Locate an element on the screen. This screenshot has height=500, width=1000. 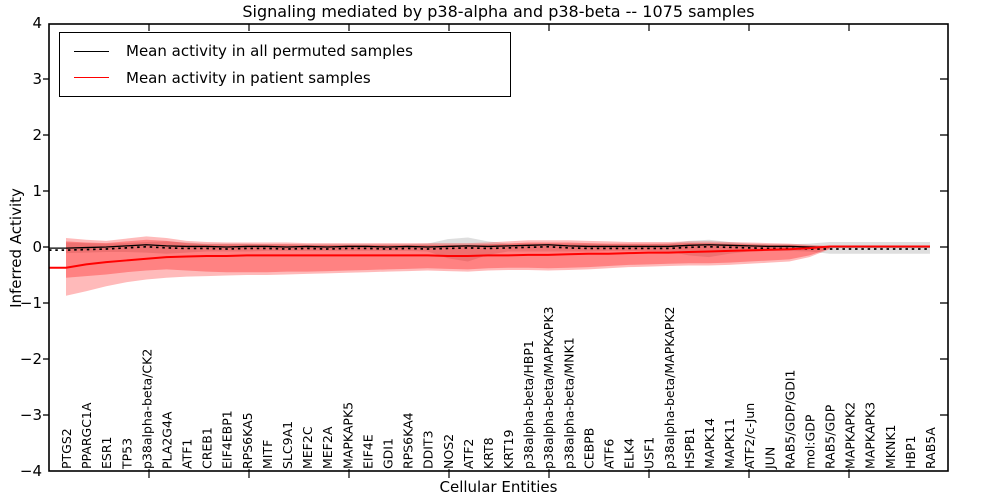
y-tick-label: −1 is located at coordinates (31, 303).